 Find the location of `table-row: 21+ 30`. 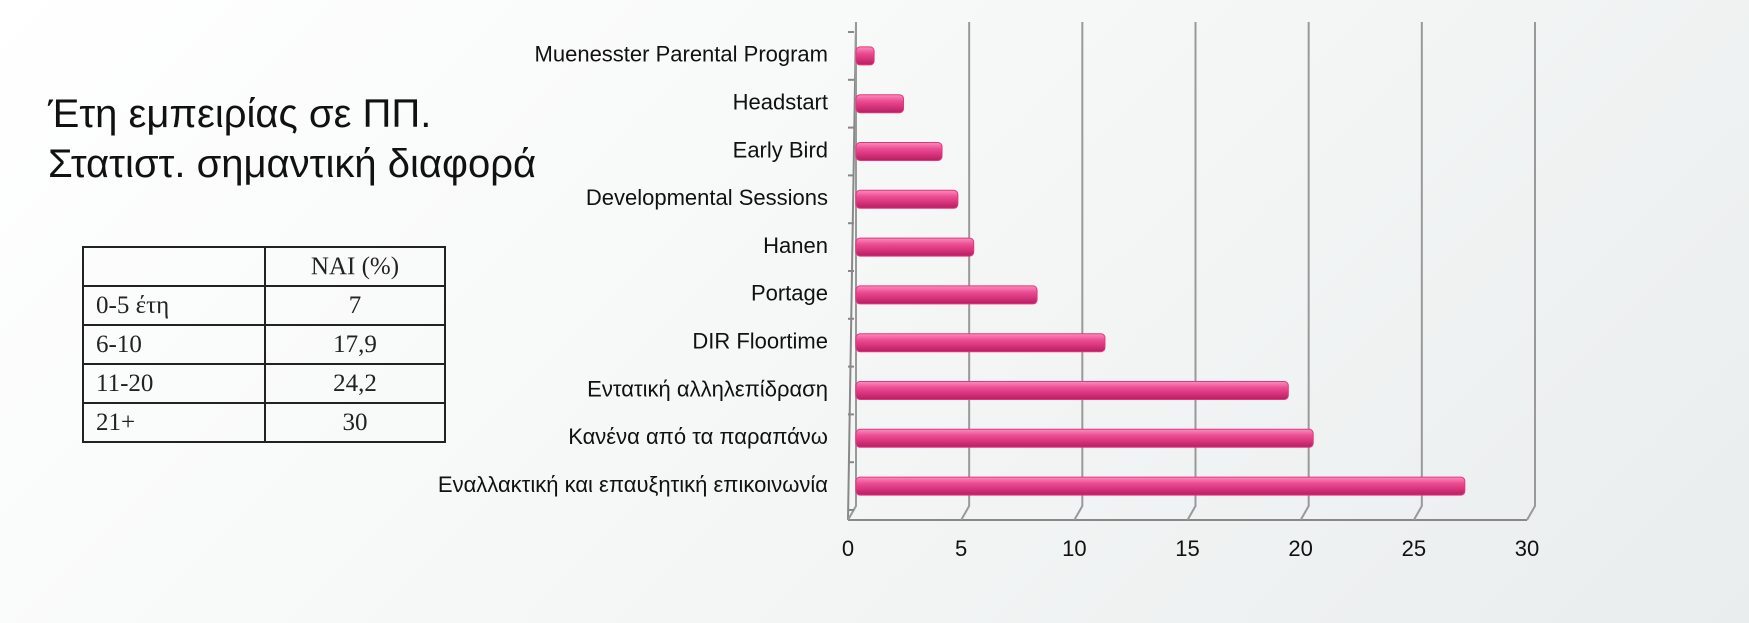

table-row: 21+ 30 is located at coordinates (264, 422).